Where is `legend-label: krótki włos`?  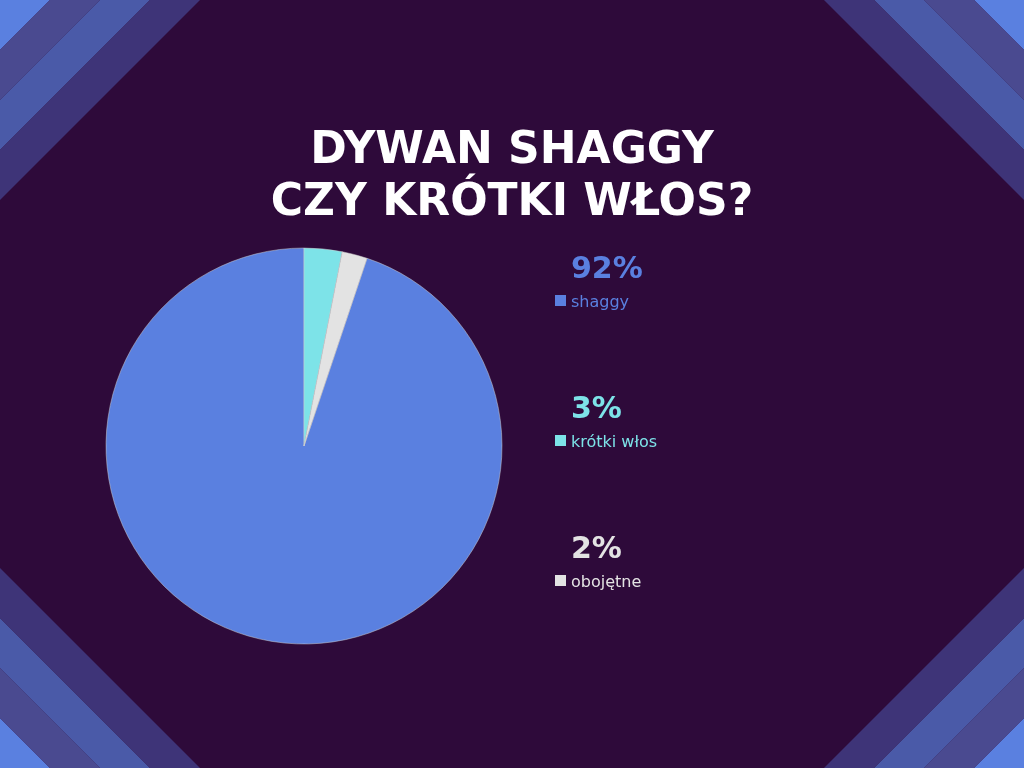 legend-label: krótki włos is located at coordinates (614, 441).